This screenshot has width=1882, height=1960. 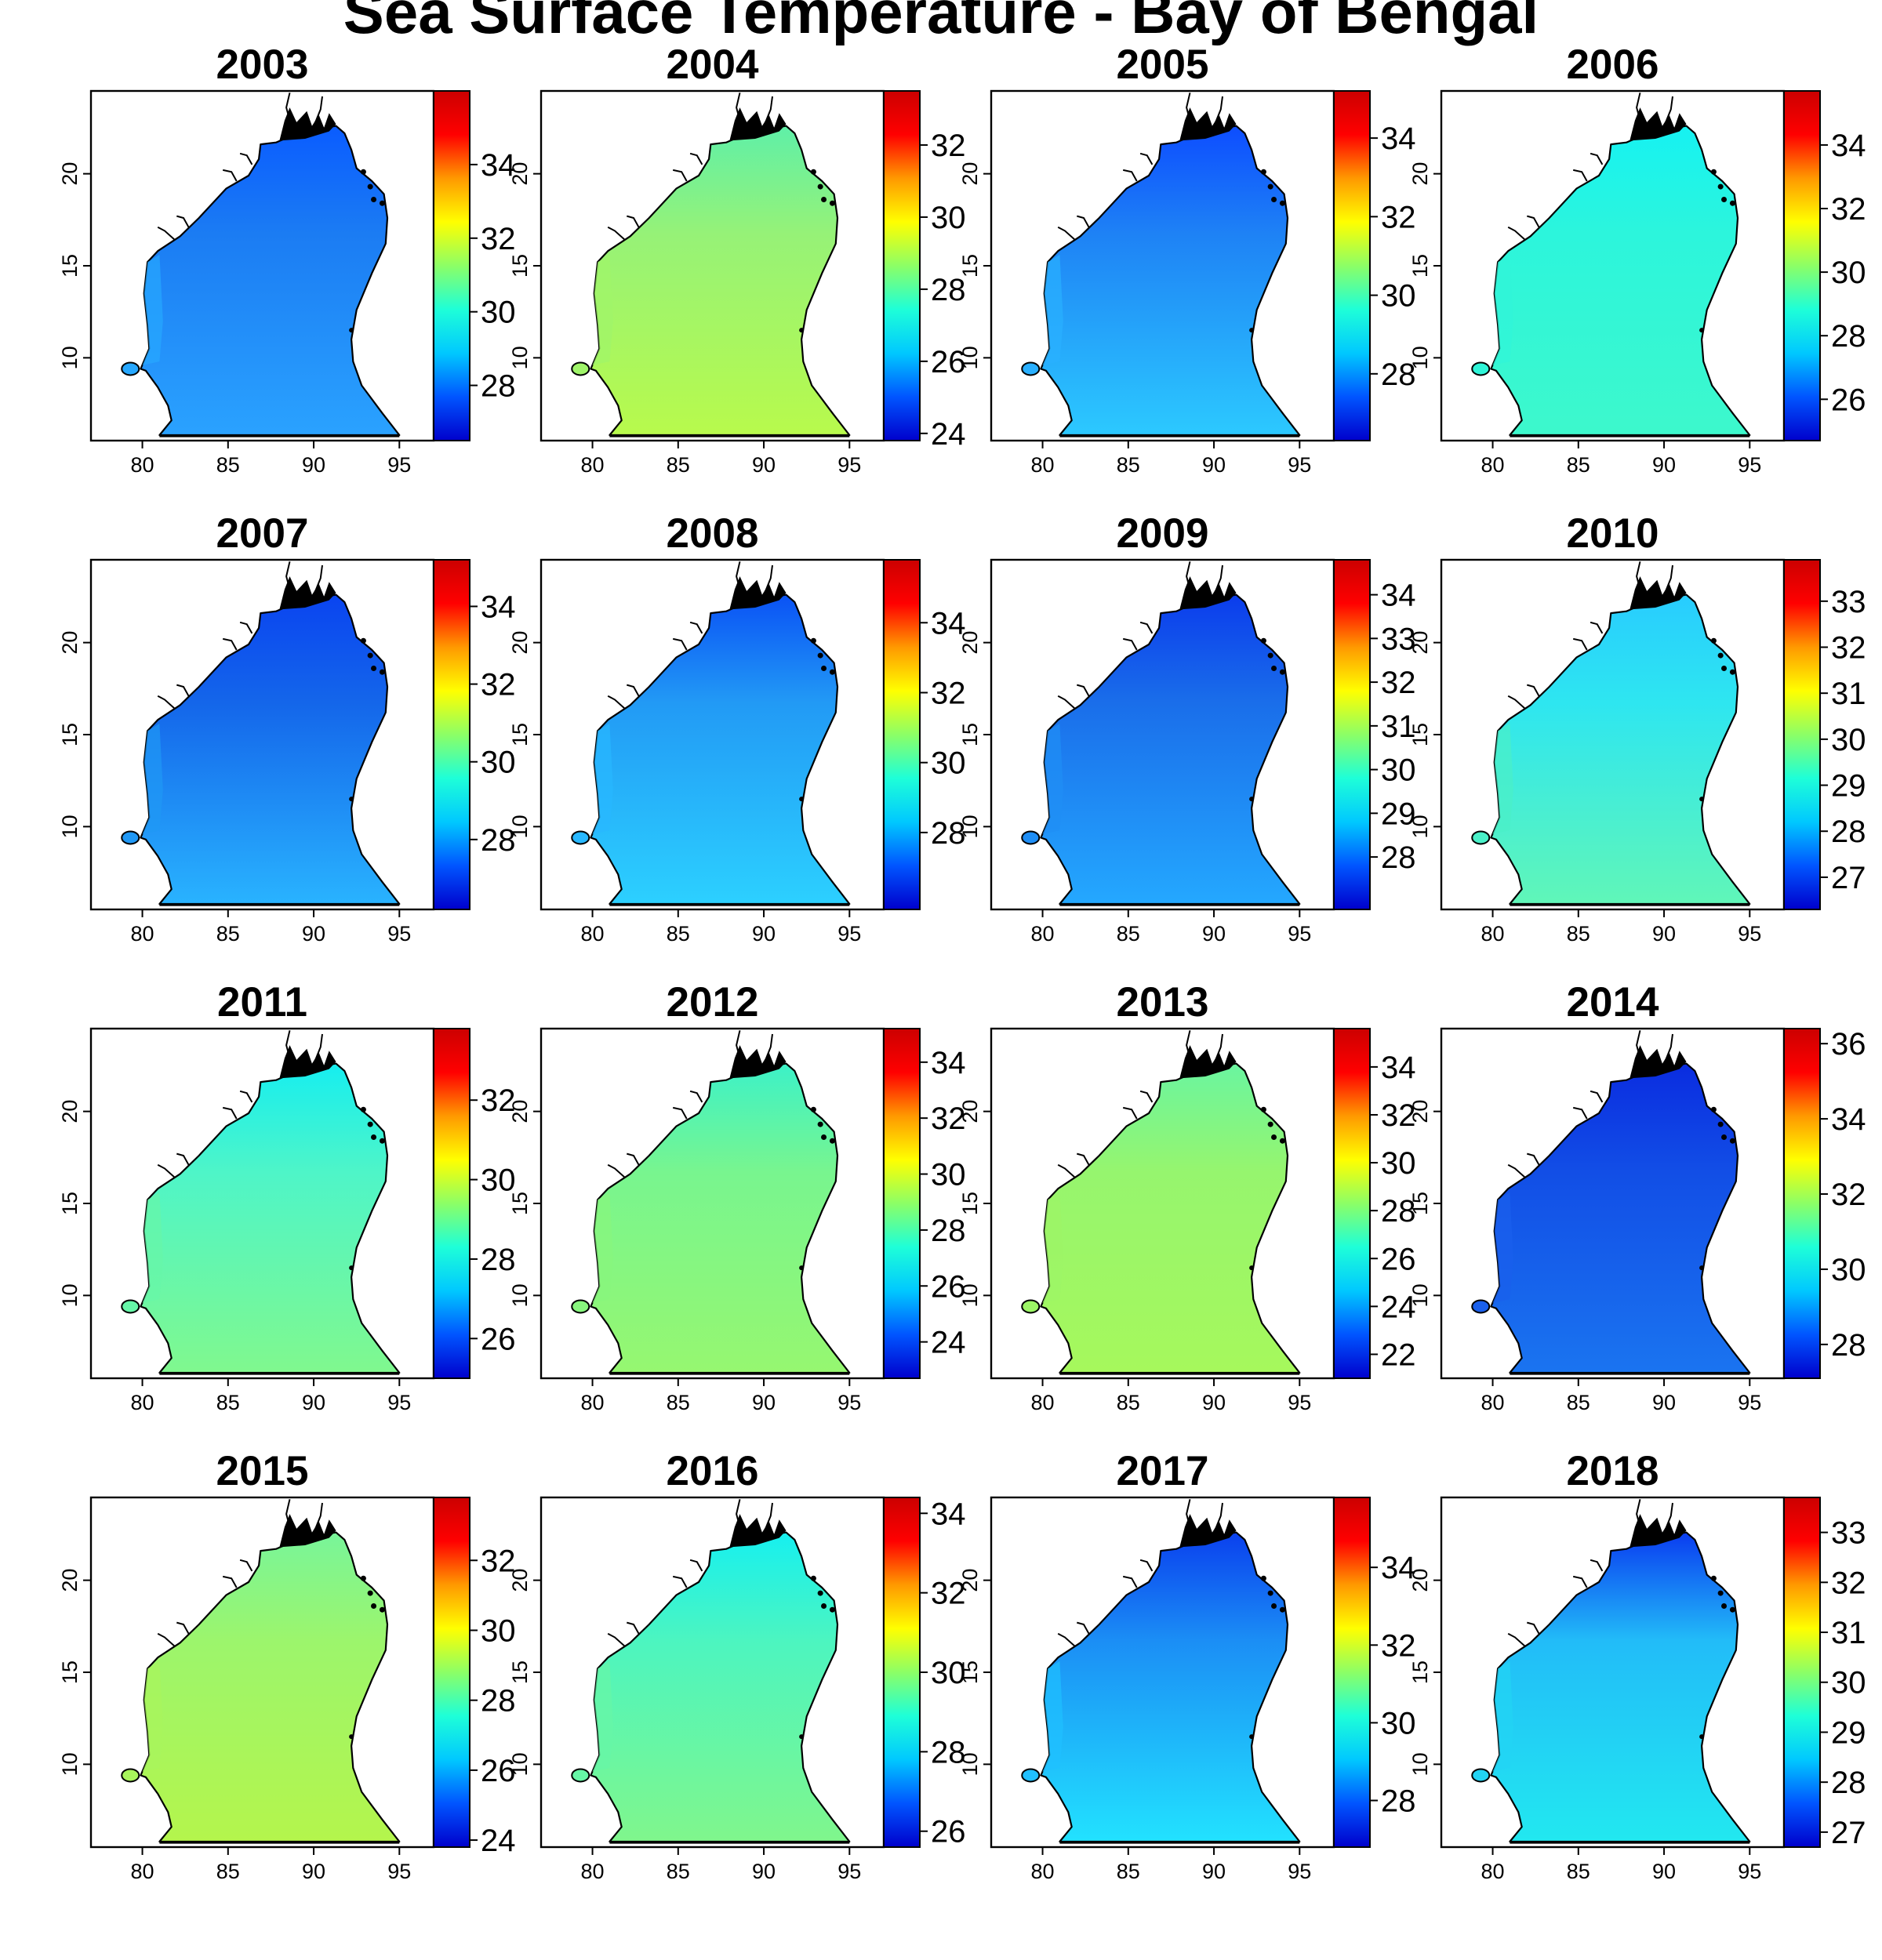 What do you see at coordinates (1848, 1732) in the screenshot?
I see `colorbar-tick-label: 29` at bounding box center [1848, 1732].